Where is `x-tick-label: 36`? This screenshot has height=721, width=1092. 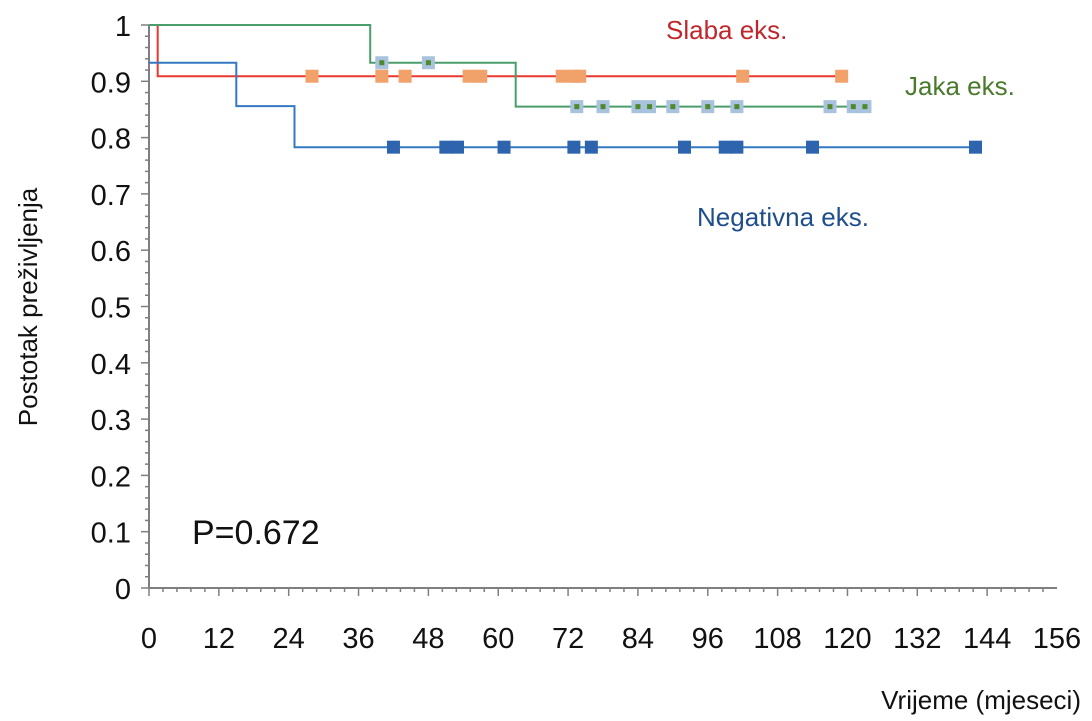 x-tick-label: 36 is located at coordinates (358, 639).